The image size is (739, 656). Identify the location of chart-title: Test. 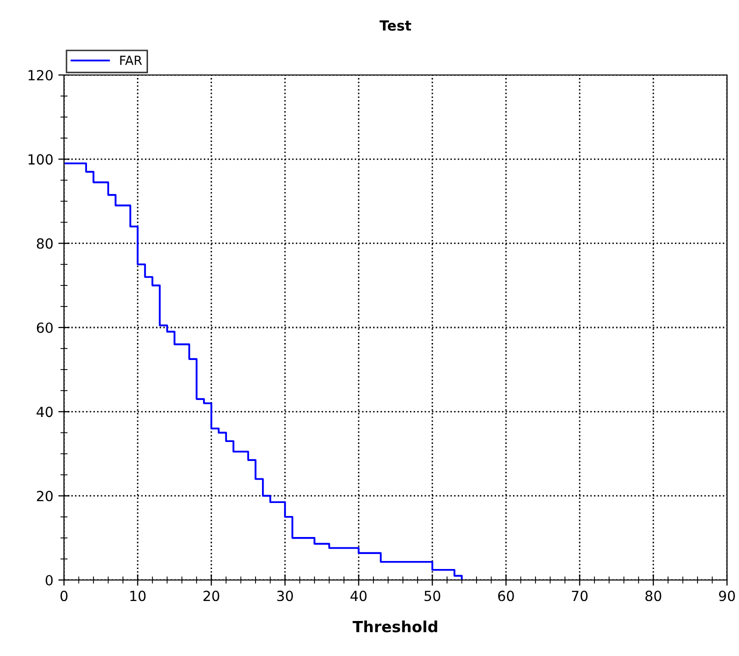
(396, 25).